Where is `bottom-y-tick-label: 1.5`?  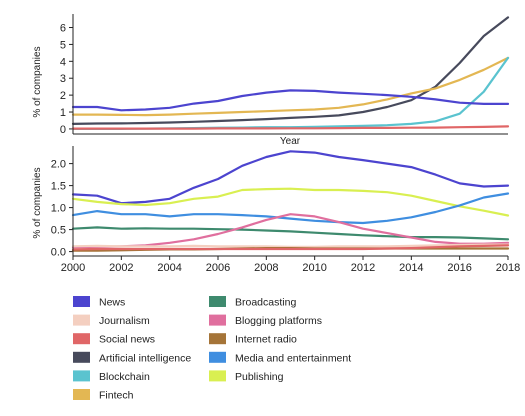
bottom-y-tick-label: 1.5 is located at coordinates (58, 187).